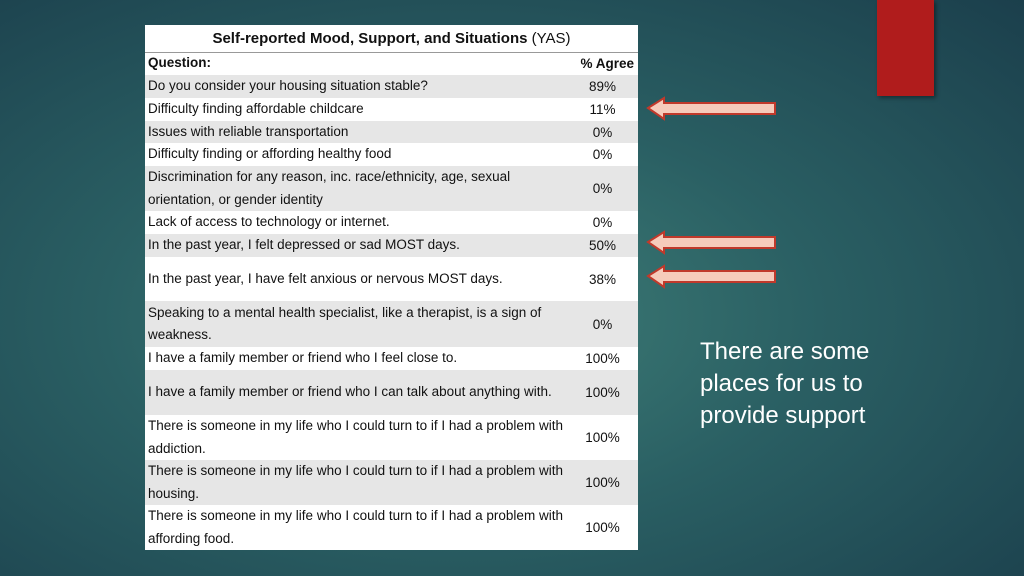 The width and height of the screenshot is (1024, 576). I want to click on title-suffix: (YAS), so click(551, 38).